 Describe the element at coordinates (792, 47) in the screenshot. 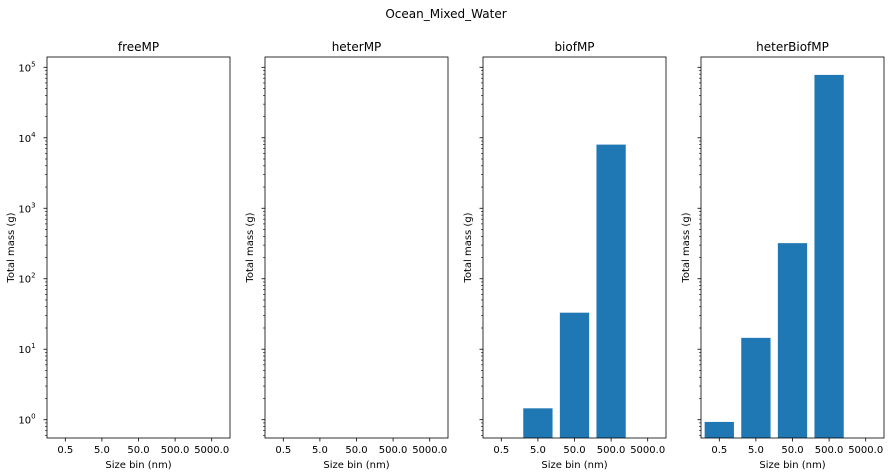

I see `panel-title: heterBiofMP` at that location.